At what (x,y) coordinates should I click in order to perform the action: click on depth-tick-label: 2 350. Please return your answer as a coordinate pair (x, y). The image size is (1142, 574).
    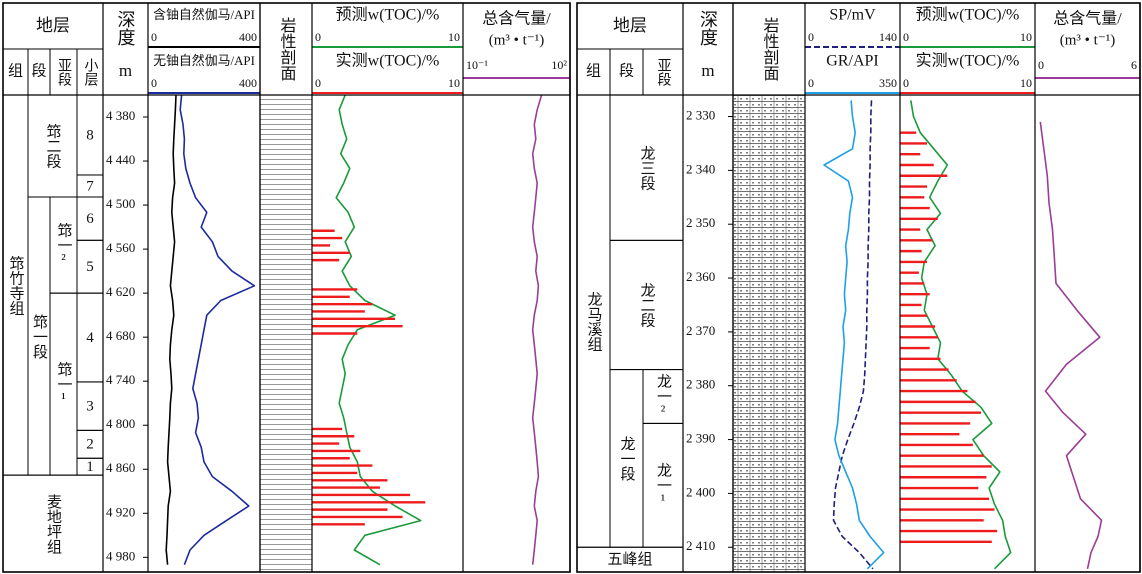
    Looking at the image, I should click on (700, 222).